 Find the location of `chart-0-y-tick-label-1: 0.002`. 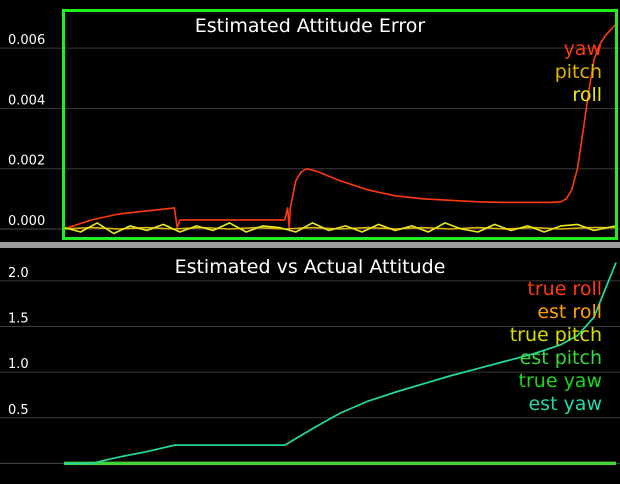

chart-0-y-tick-label-1: 0.002 is located at coordinates (26, 161).